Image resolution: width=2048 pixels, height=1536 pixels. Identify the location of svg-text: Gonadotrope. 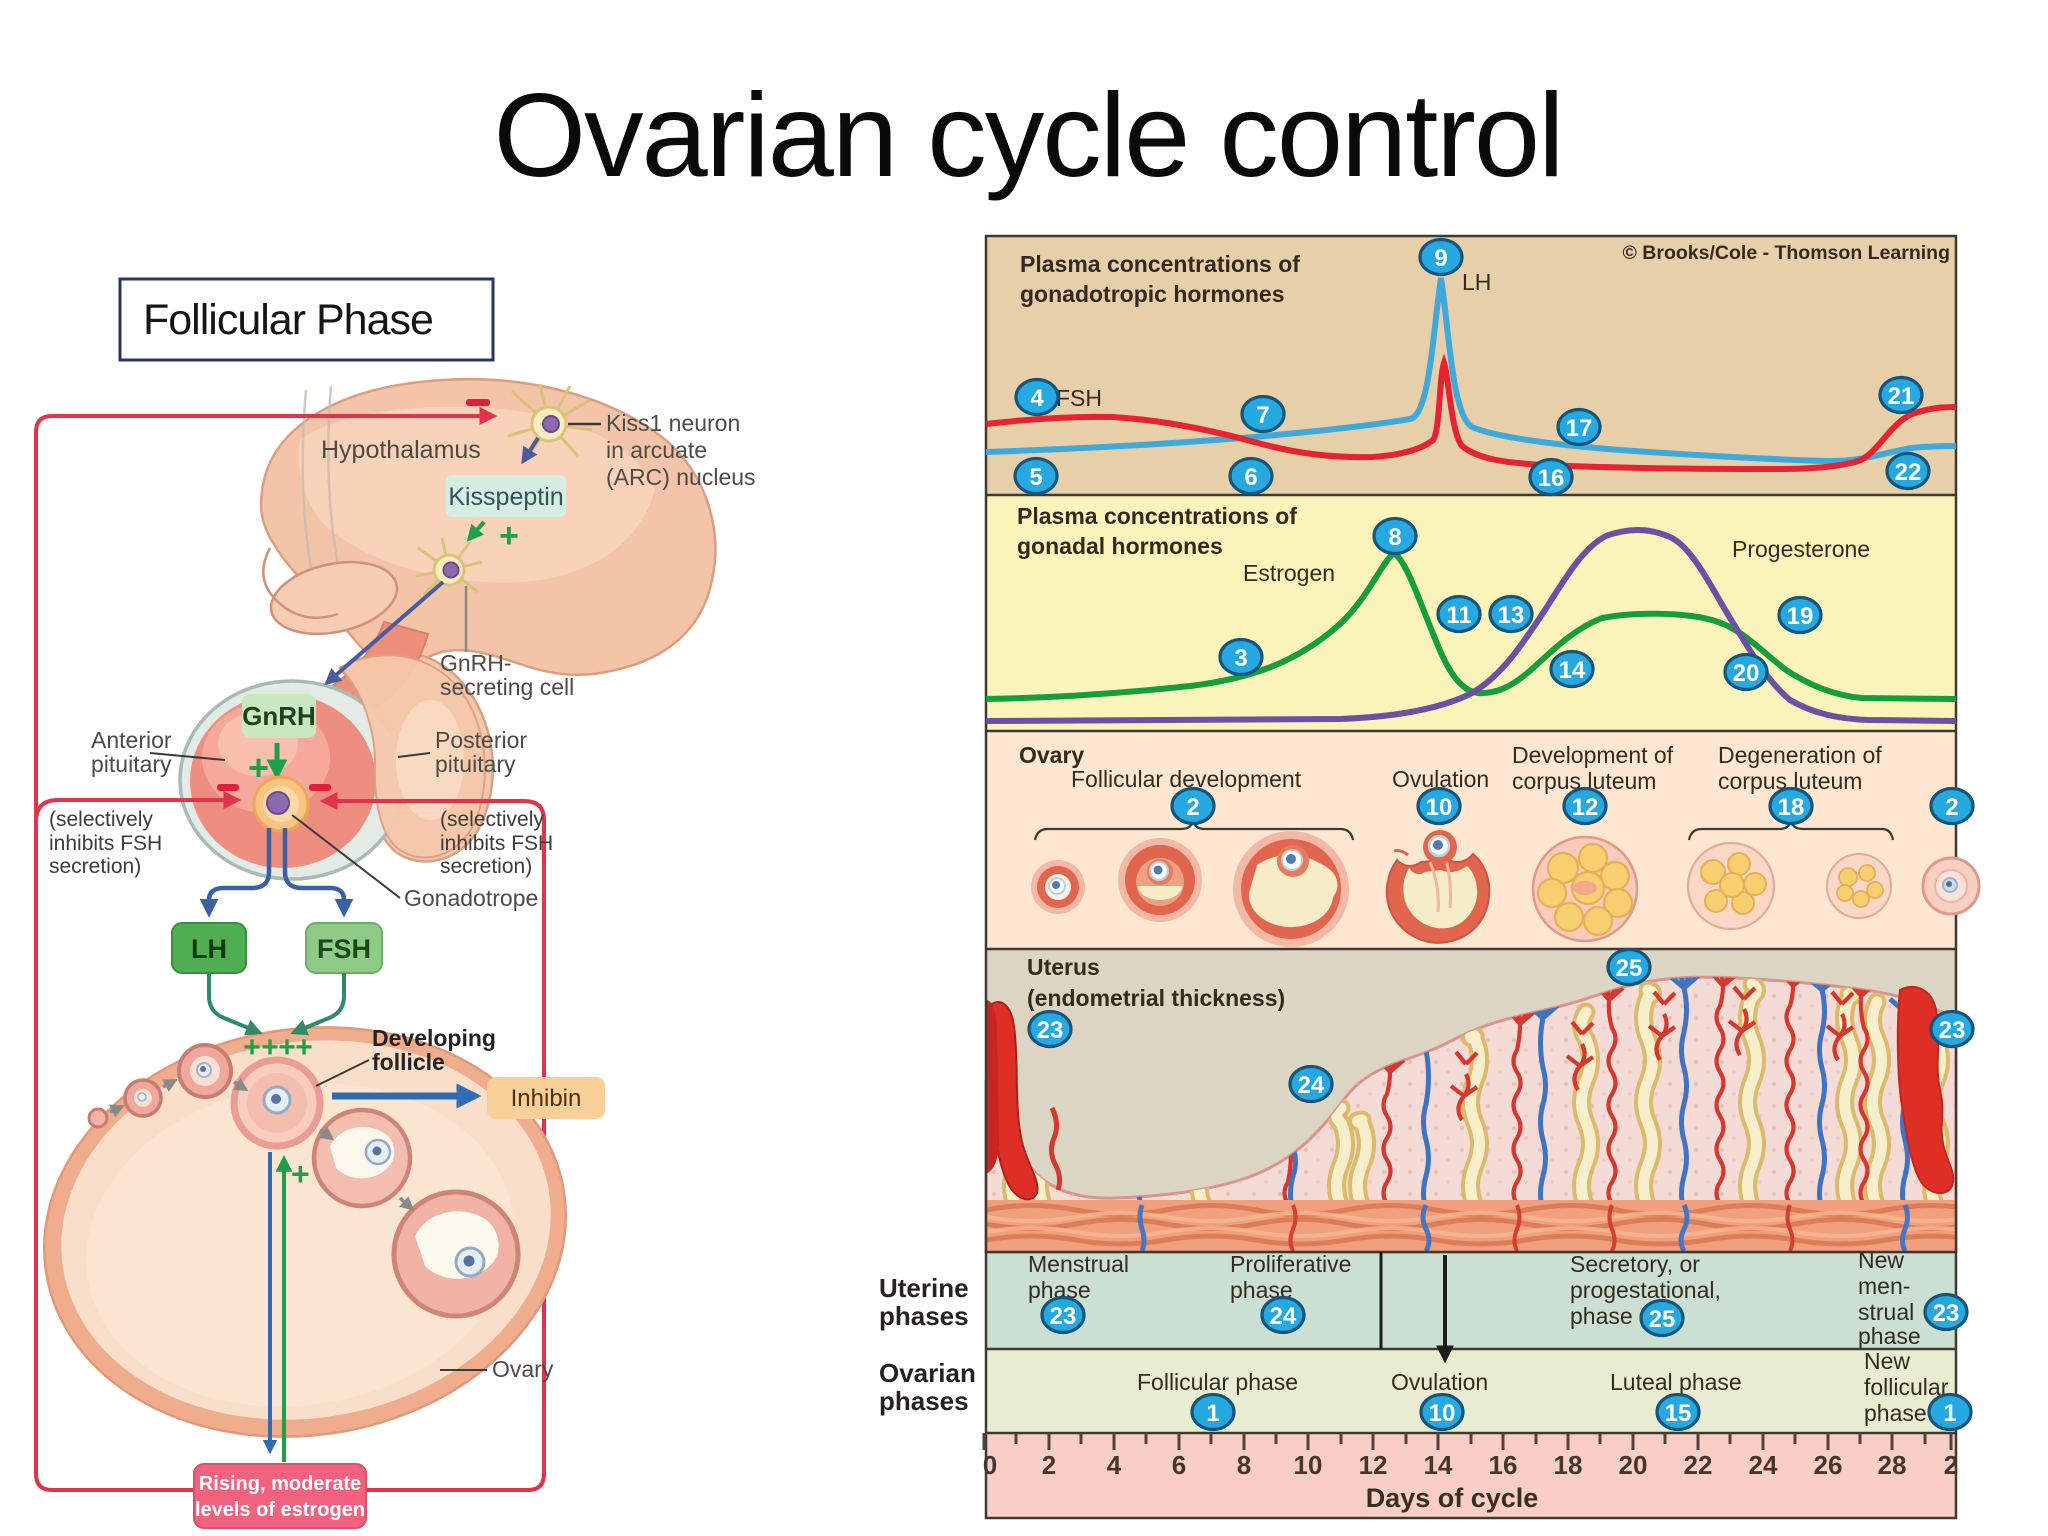
(471, 898).